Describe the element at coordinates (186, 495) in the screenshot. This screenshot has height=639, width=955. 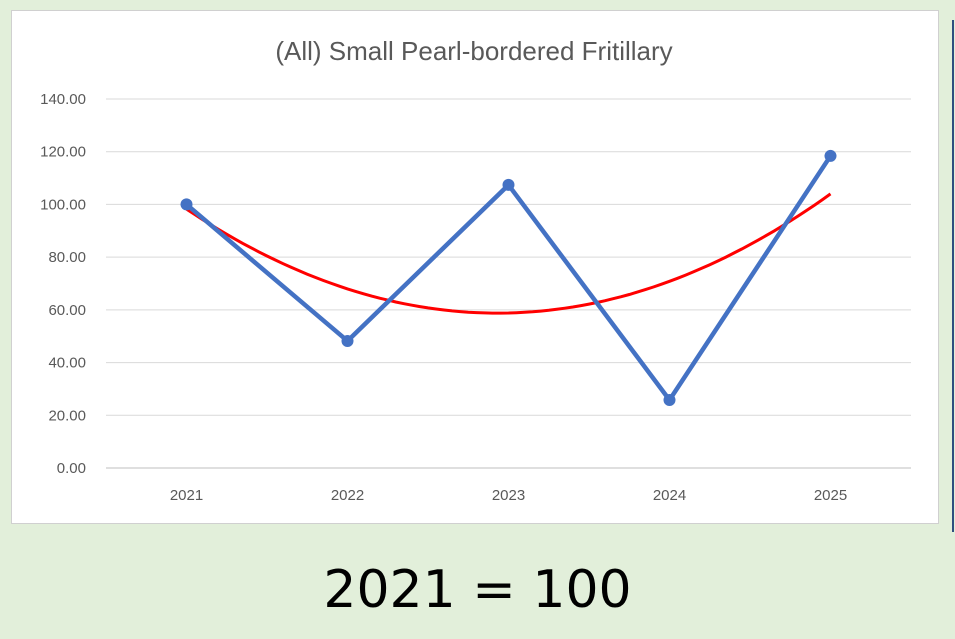
I see `x-tick-label: 2021` at that location.